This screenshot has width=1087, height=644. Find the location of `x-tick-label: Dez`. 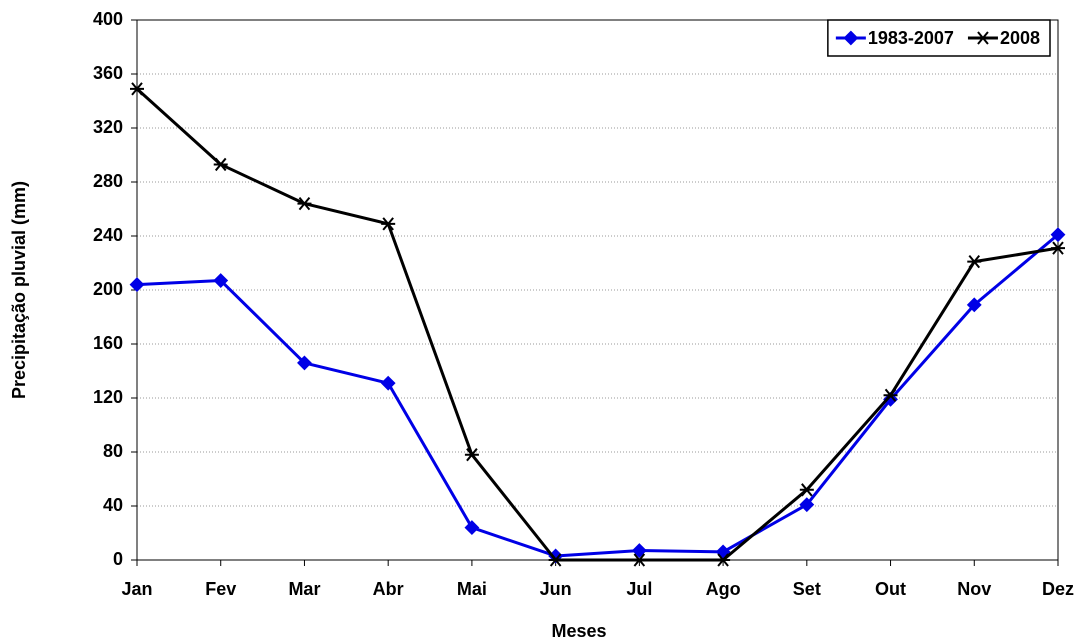

x-tick-label: Dez is located at coordinates (1058, 589).